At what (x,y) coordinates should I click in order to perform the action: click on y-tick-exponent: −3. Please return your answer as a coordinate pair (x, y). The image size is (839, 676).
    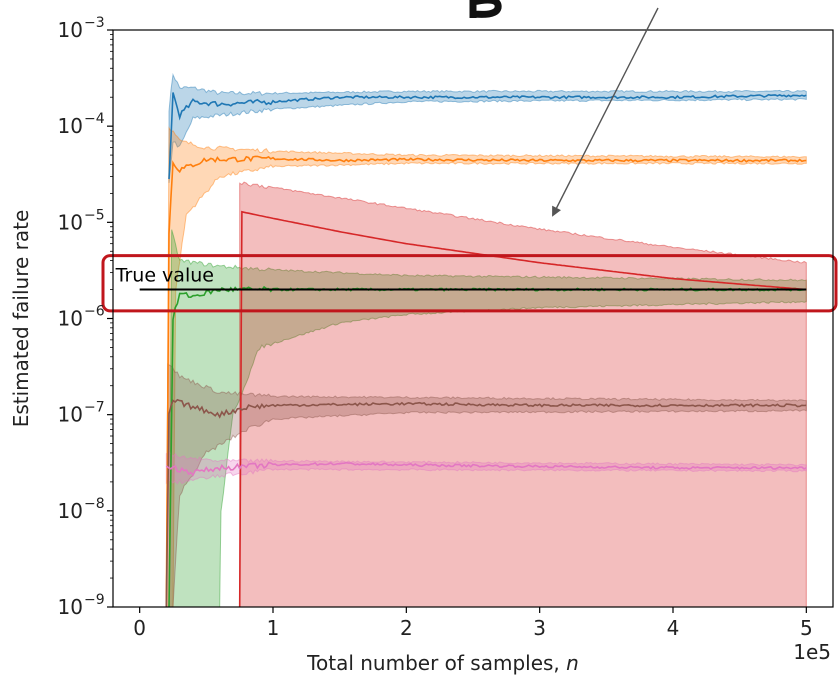
    Looking at the image, I should click on (94, 23).